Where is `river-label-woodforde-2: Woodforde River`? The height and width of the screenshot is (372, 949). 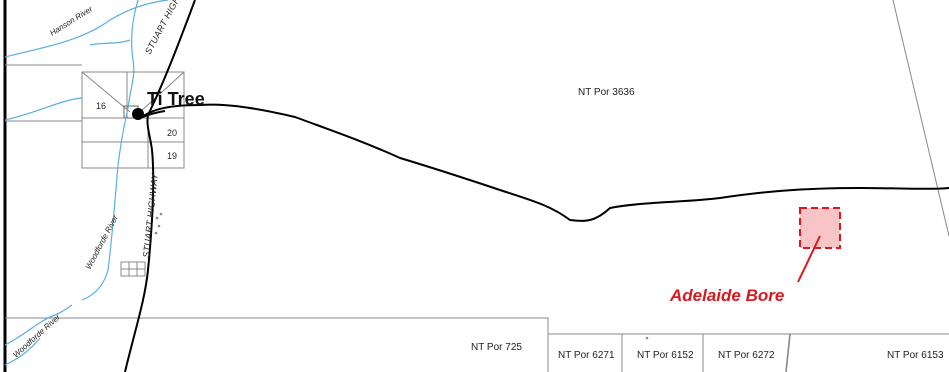
river-label-woodforde-2: Woodforde River is located at coordinates (36, 335).